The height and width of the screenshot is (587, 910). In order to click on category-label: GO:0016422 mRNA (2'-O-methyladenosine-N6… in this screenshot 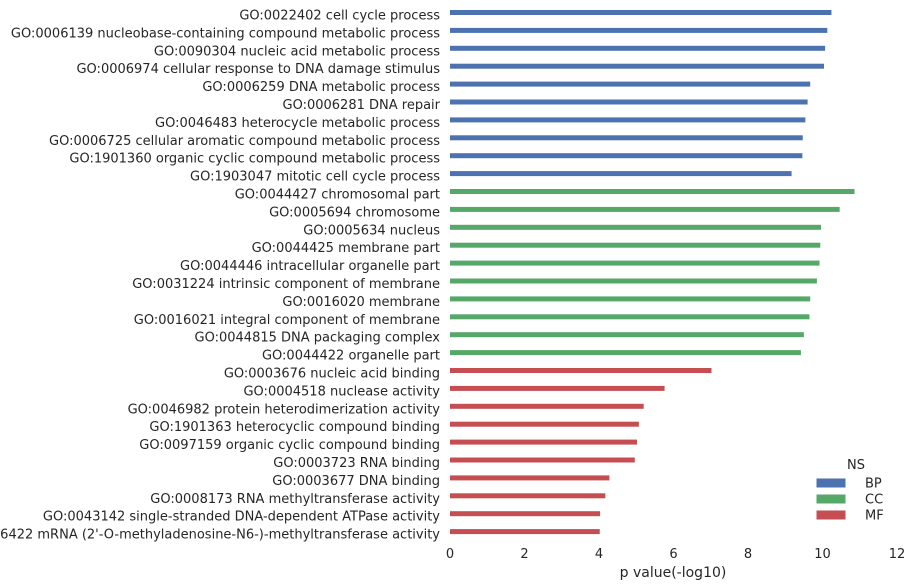, I will do `click(220, 535)`.